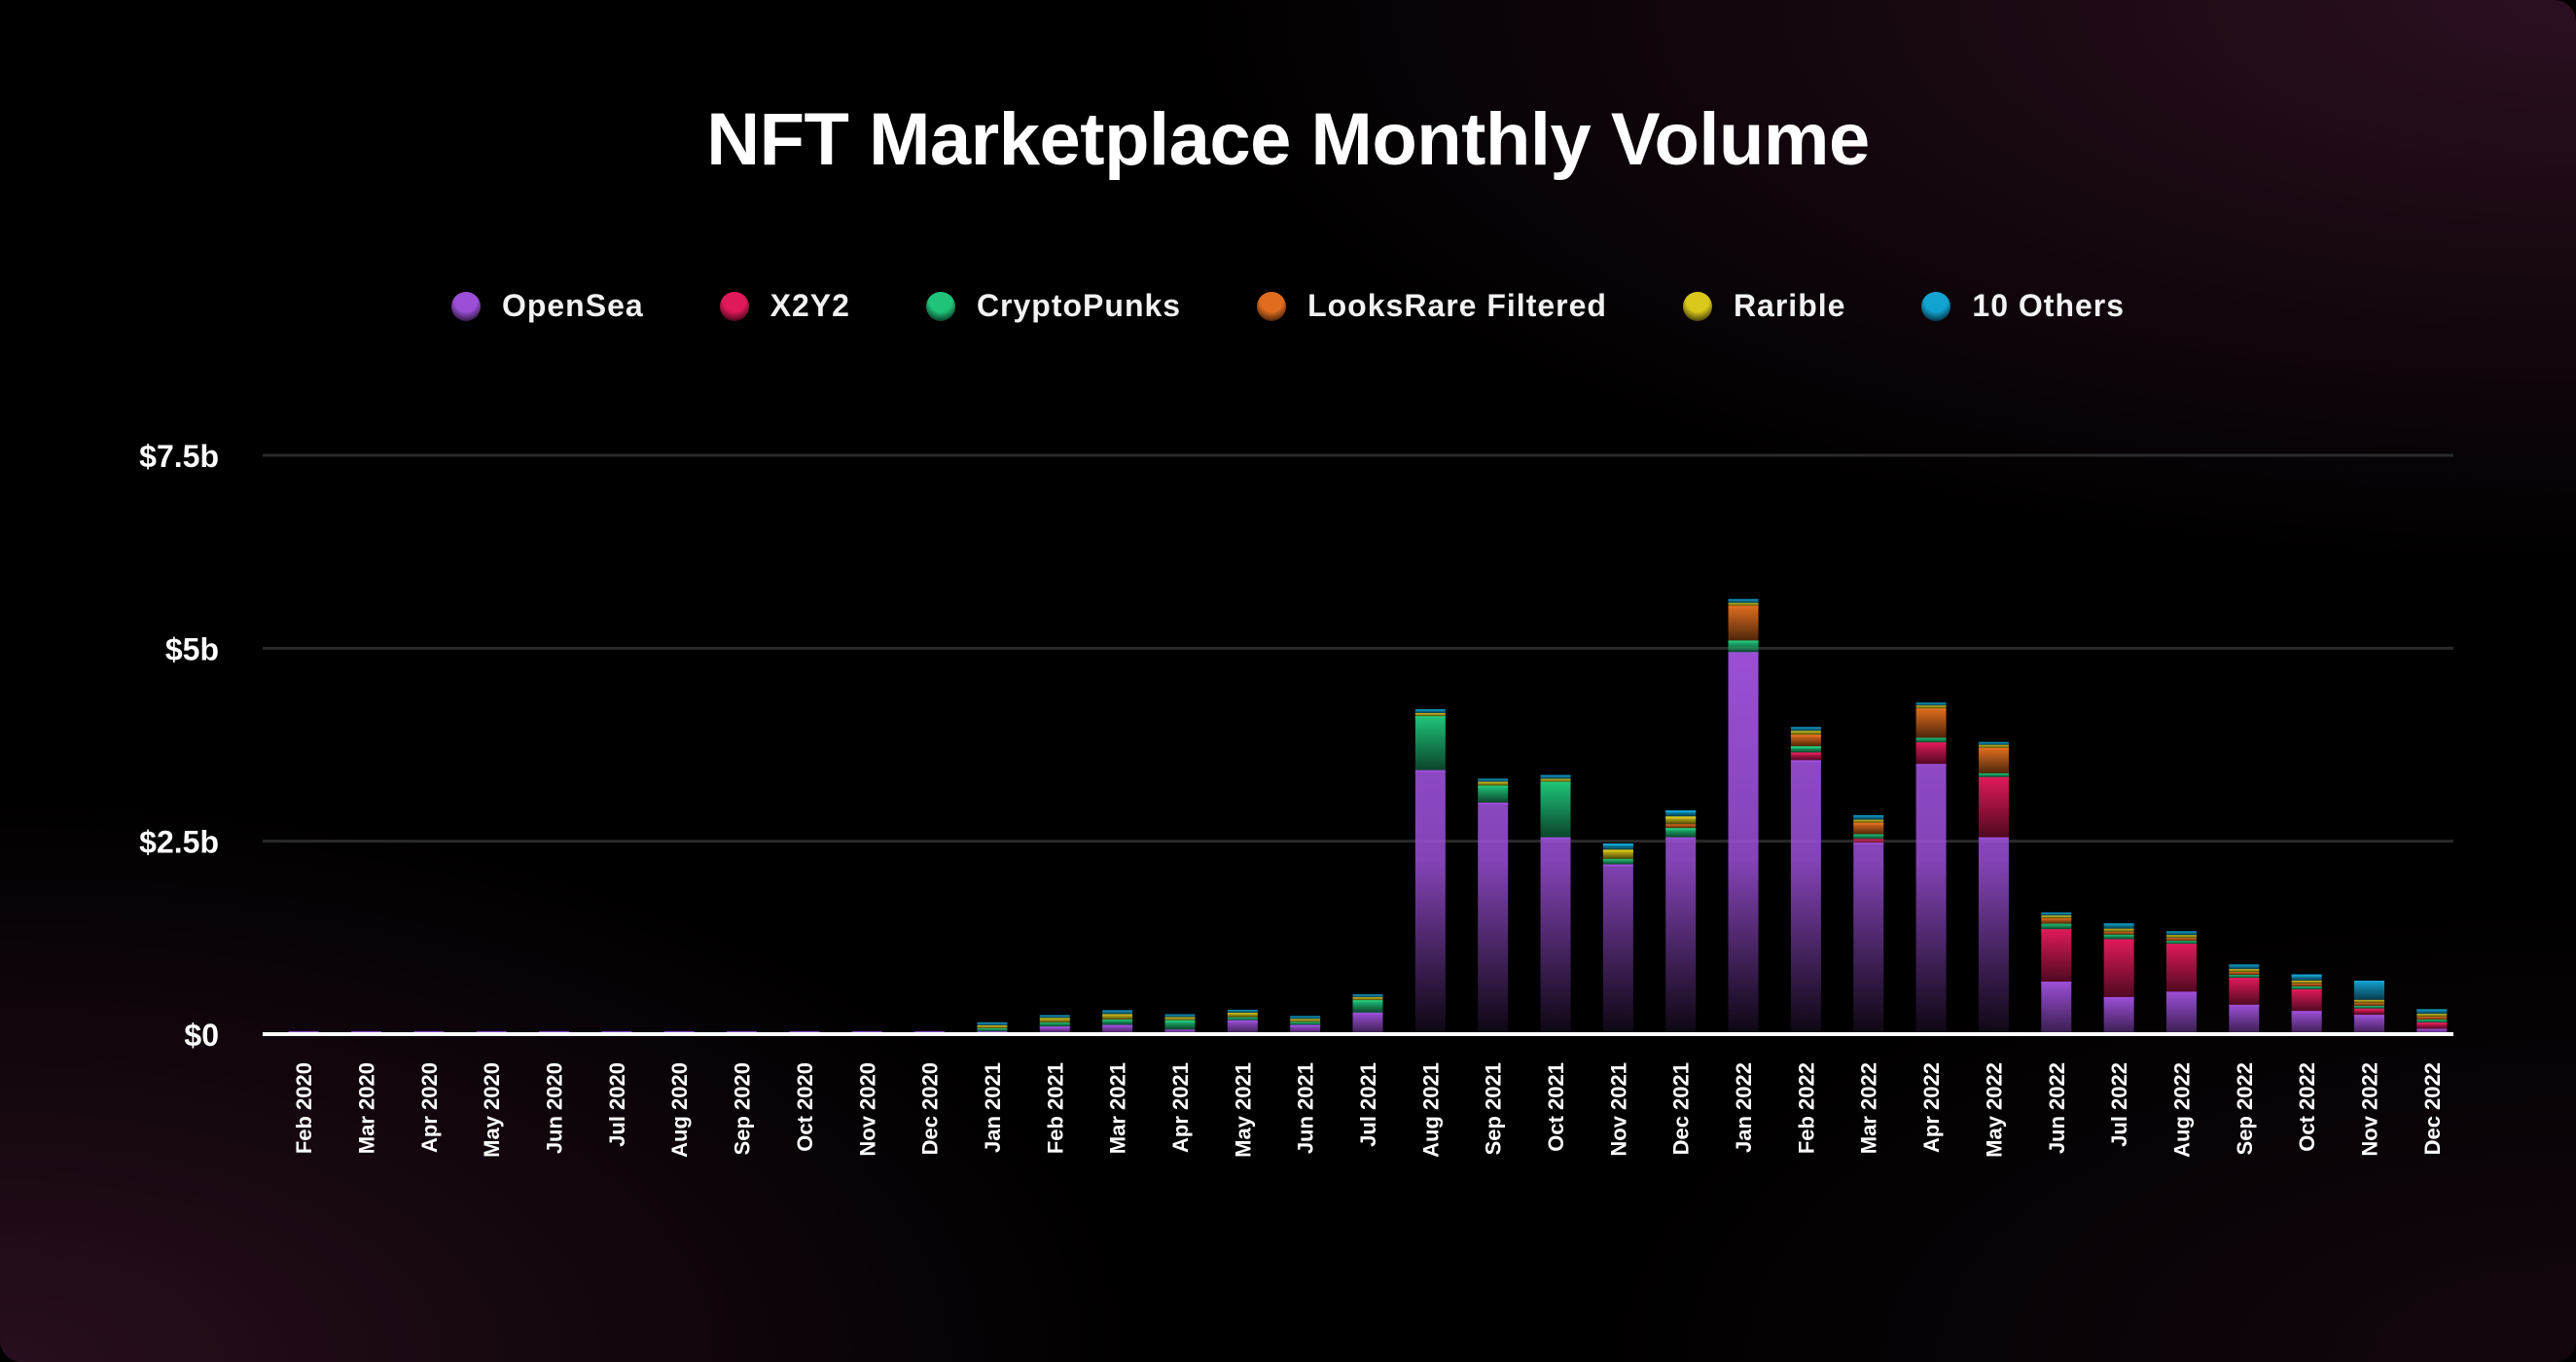 This screenshot has height=1362, width=2576. I want to click on legend-item-rarible: Rarible, so click(1763, 306).